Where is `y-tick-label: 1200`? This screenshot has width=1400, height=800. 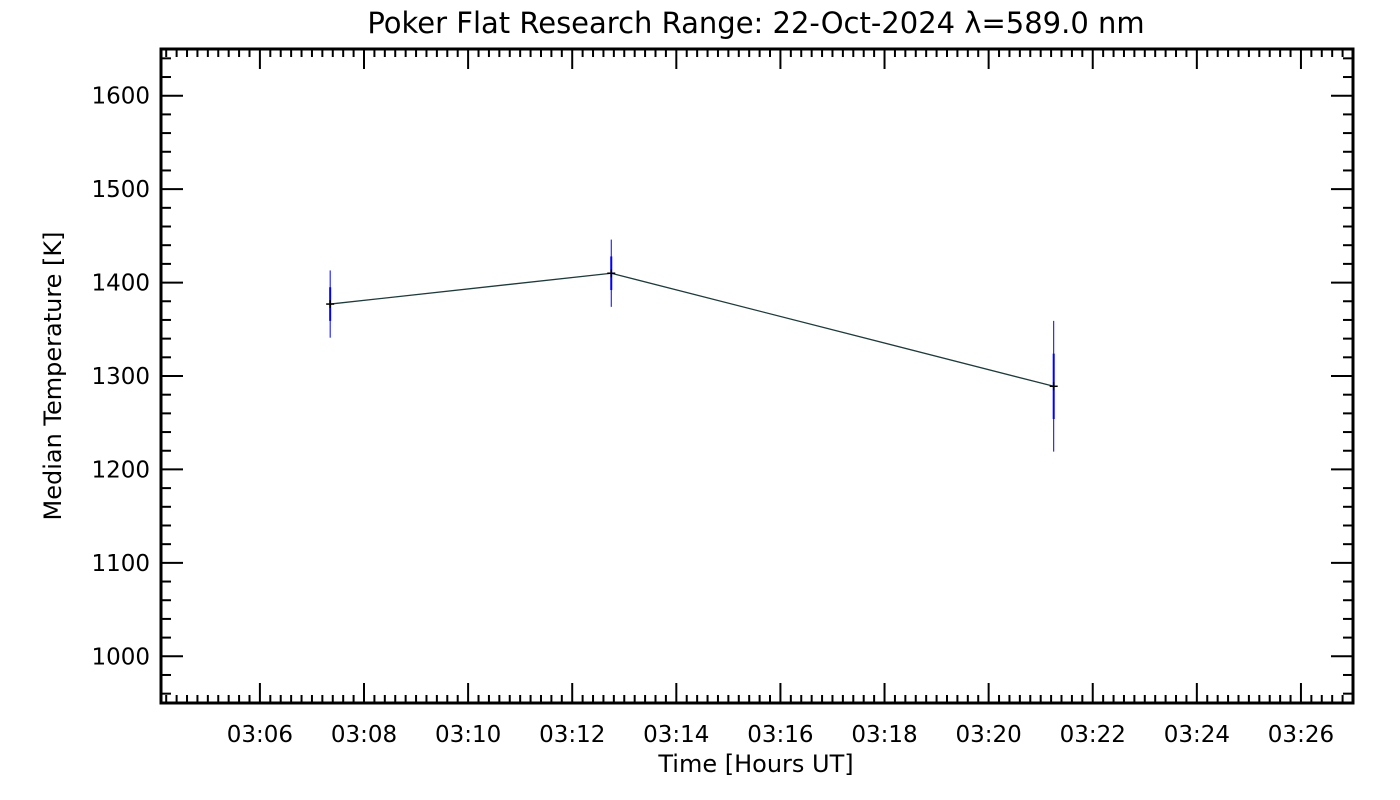
y-tick-label: 1200 is located at coordinates (120, 470).